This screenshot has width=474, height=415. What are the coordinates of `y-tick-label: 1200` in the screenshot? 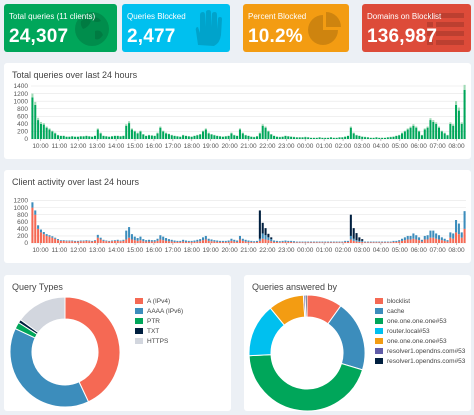 It's located at (21, 201).